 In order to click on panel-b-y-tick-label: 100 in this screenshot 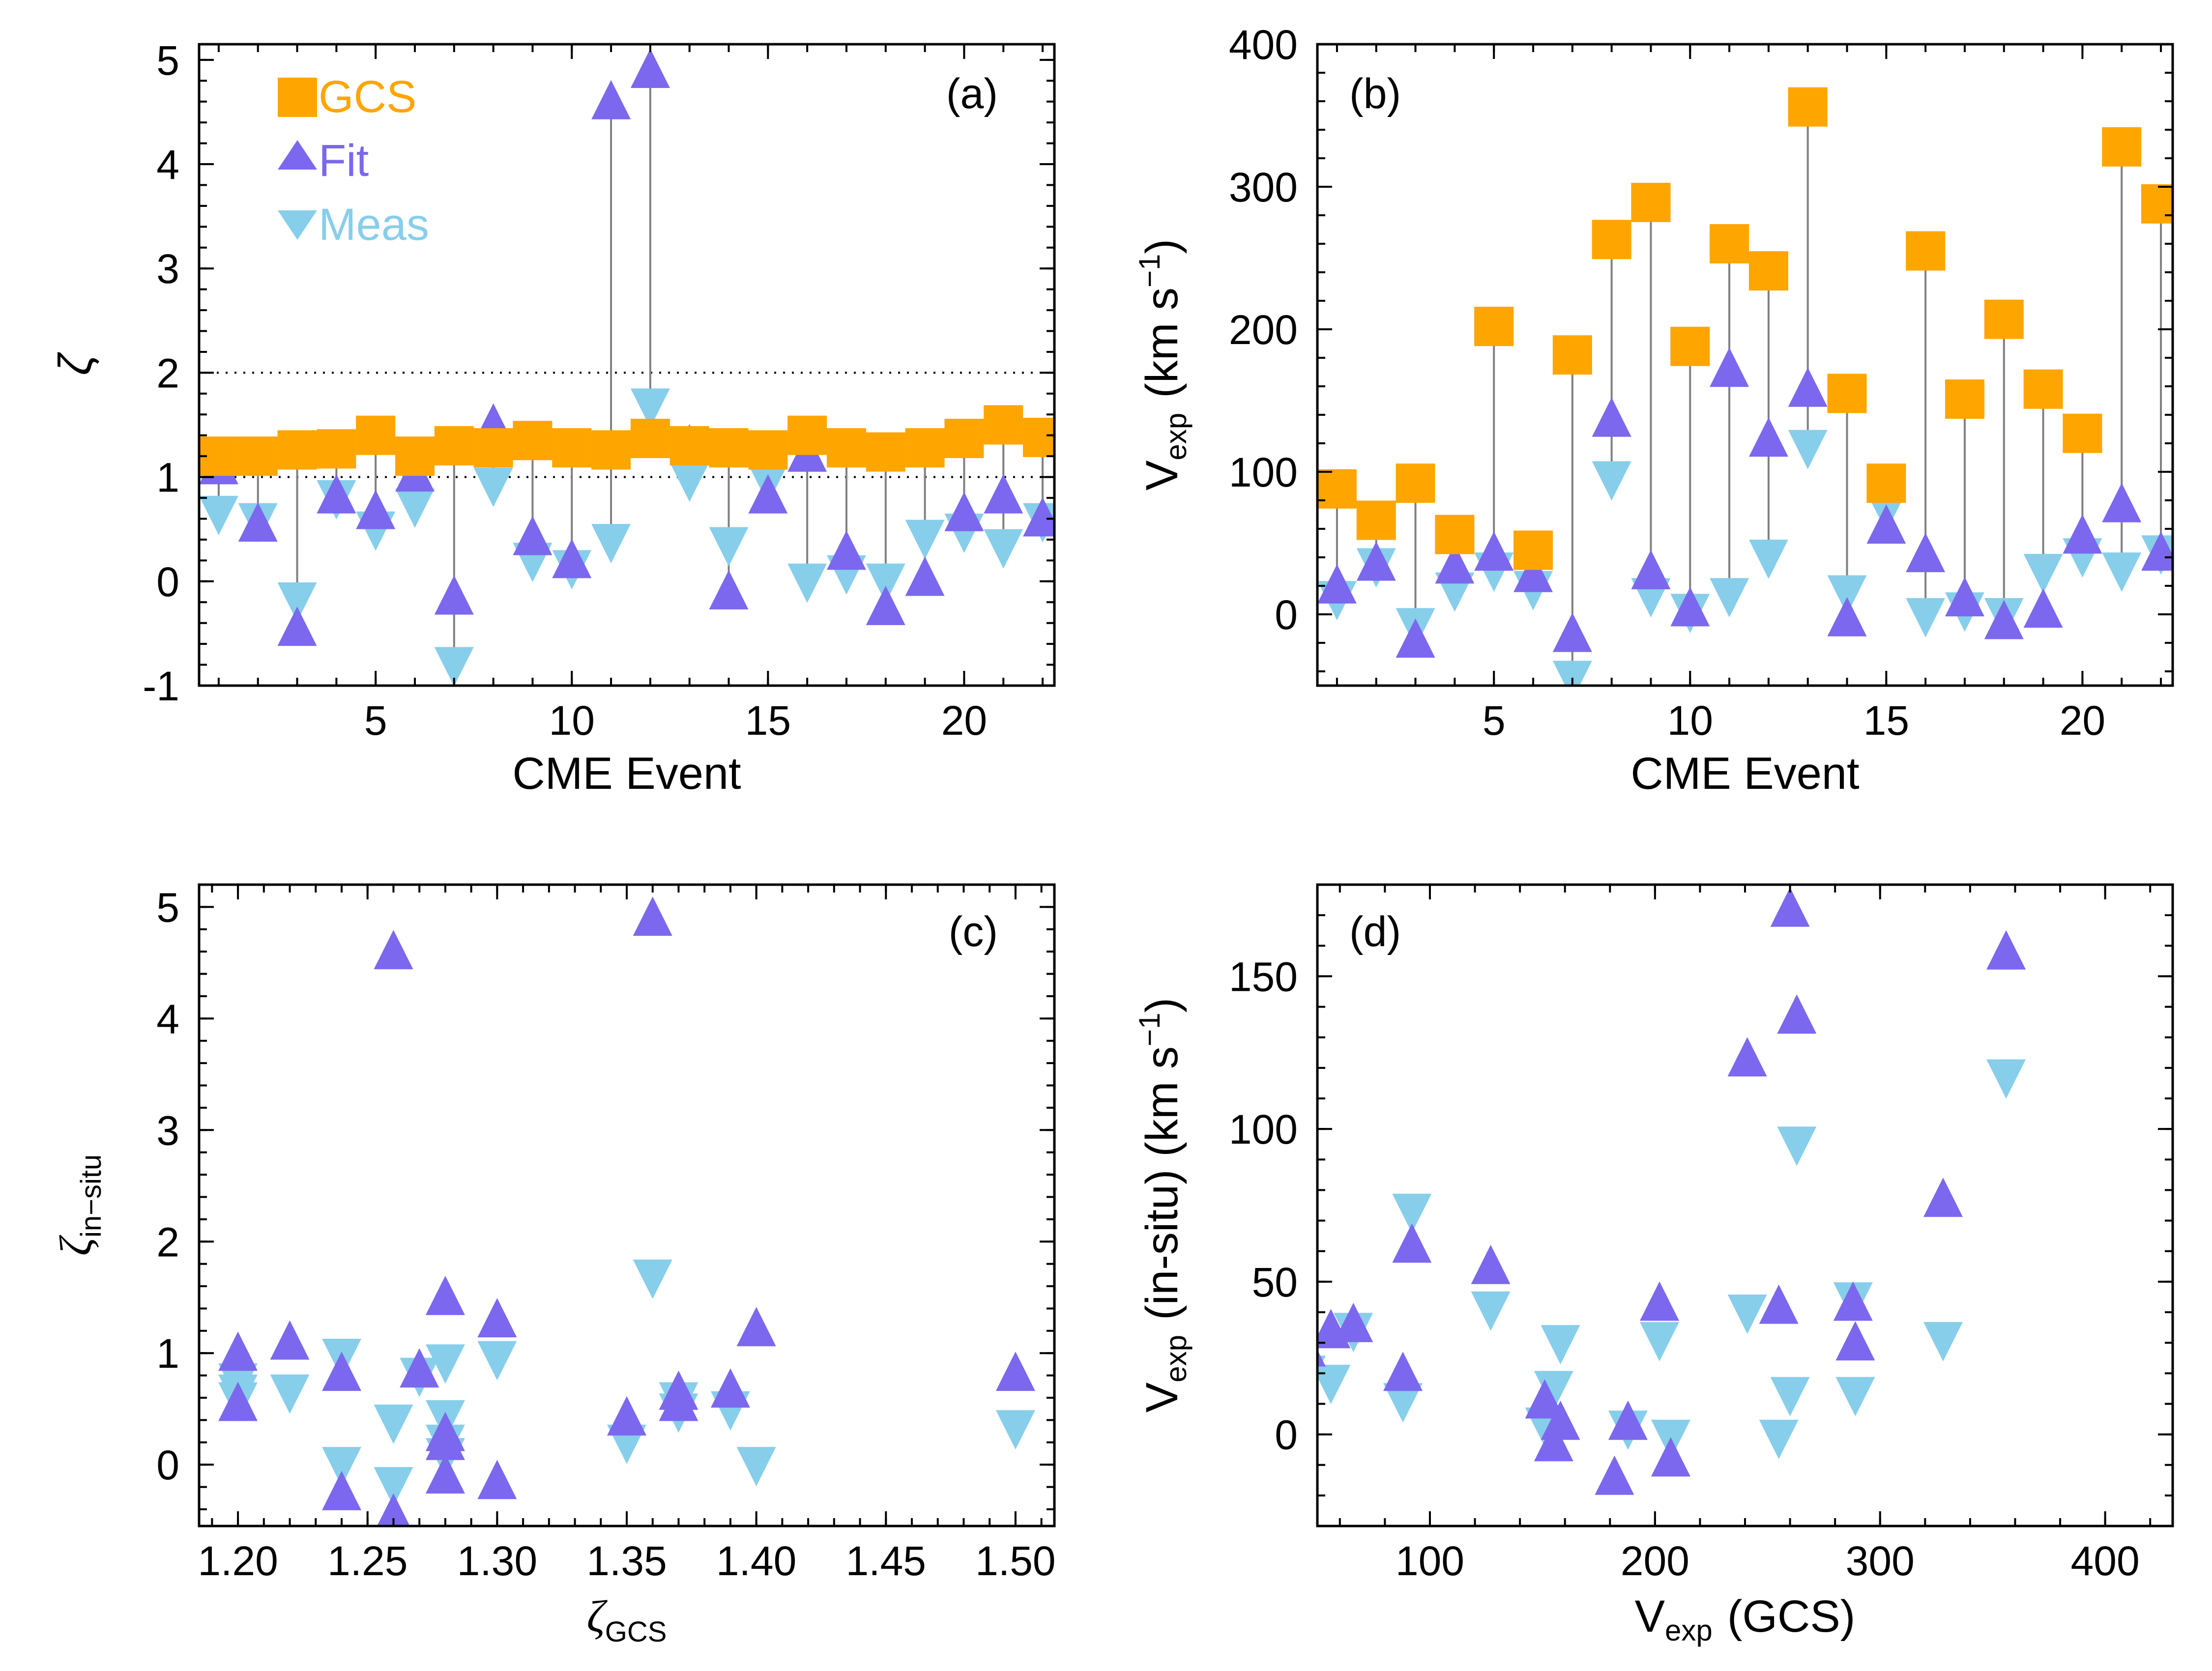, I will do `click(1264, 472)`.